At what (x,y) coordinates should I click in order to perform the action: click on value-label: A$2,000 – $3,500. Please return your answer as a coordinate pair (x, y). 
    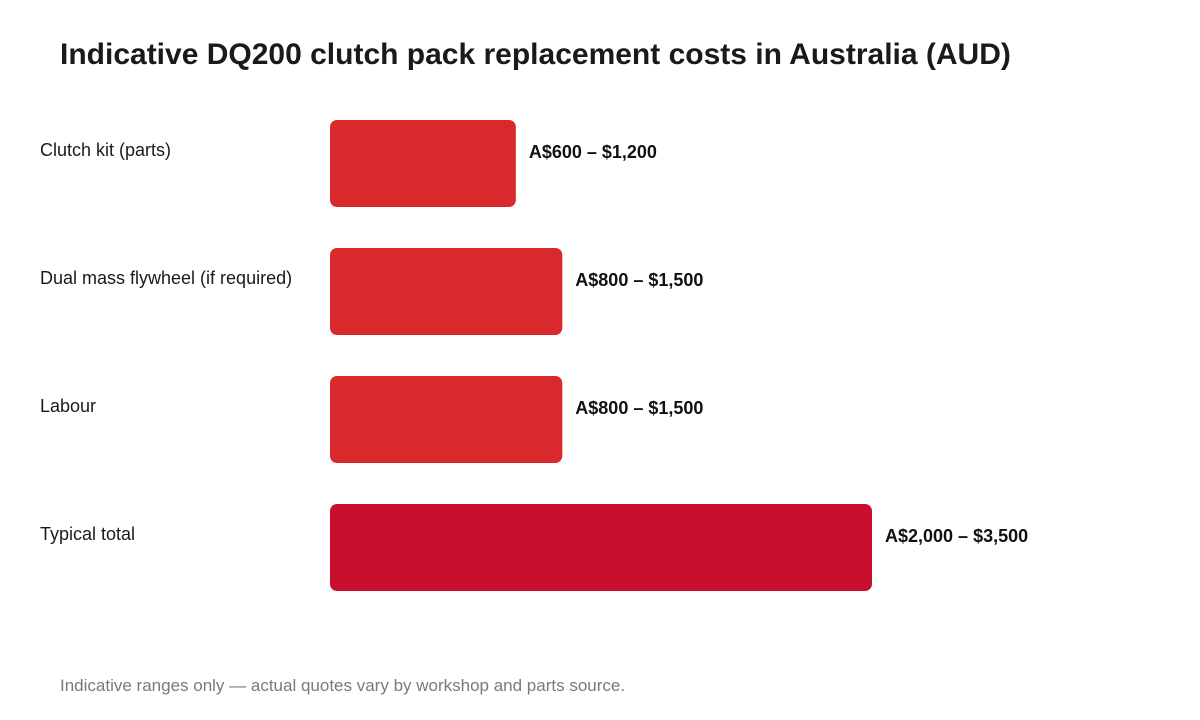
    Looking at the image, I should click on (956, 536).